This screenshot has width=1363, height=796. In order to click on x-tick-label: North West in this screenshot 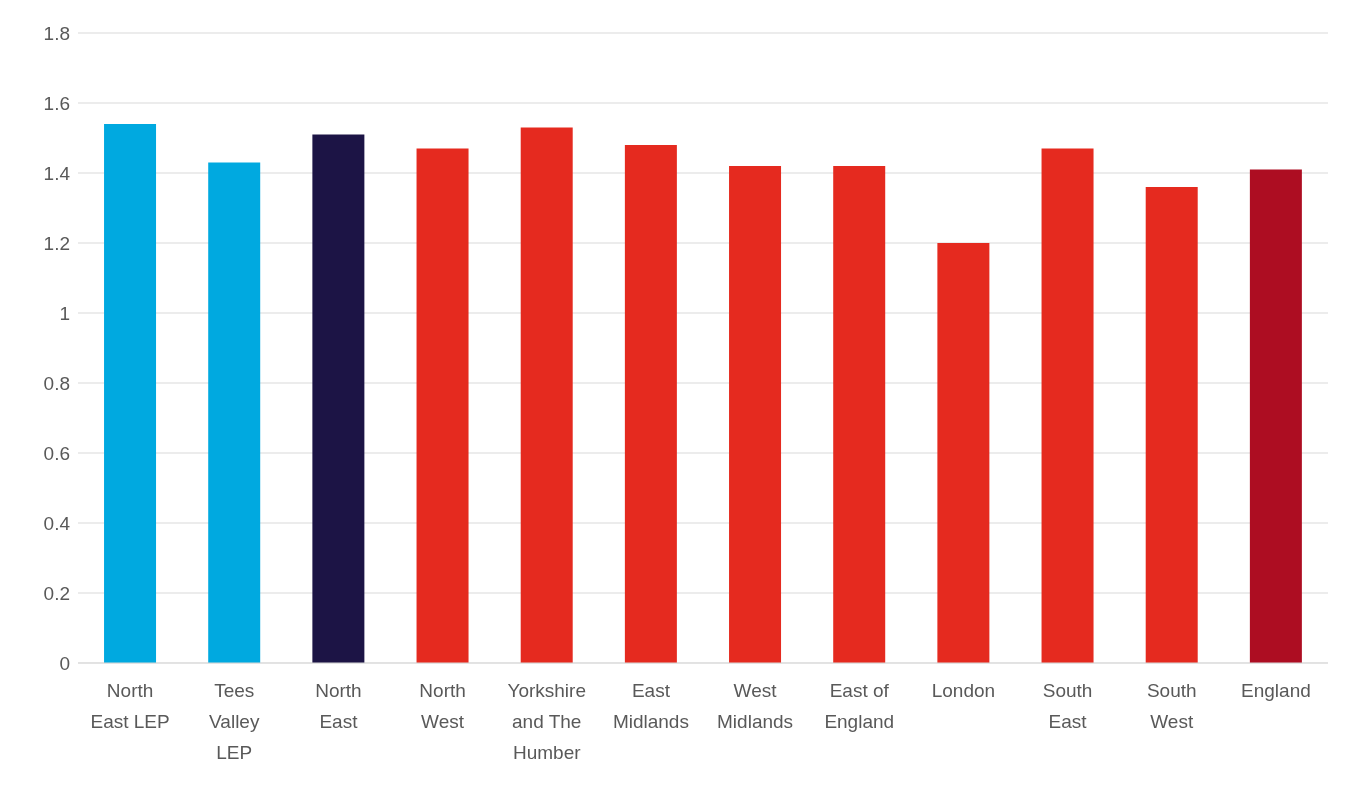, I will do `click(442, 706)`.